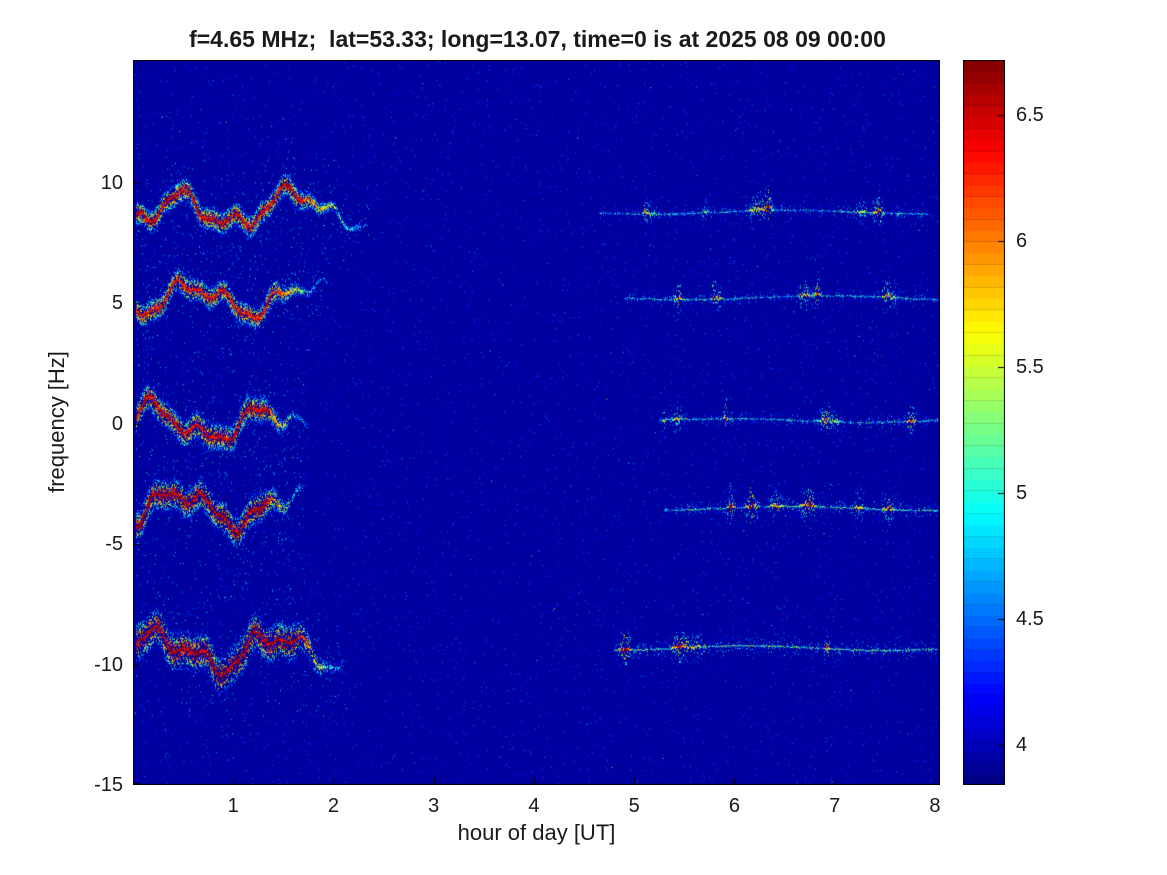  What do you see at coordinates (1022, 241) in the screenshot?
I see `colorbar-tick-label: 6` at bounding box center [1022, 241].